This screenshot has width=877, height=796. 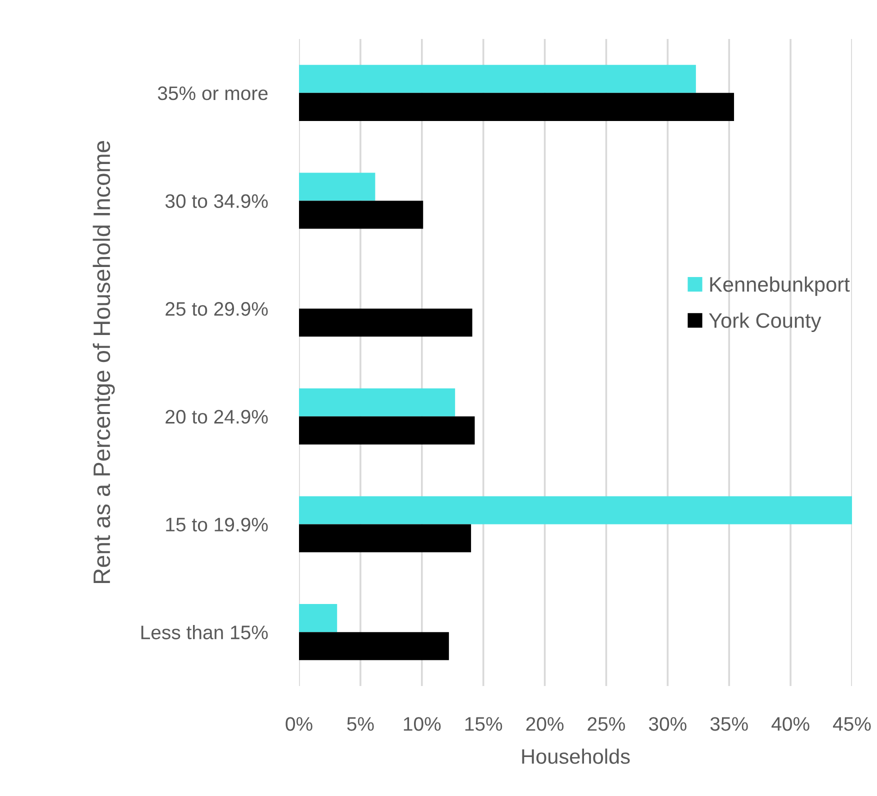 I want to click on x-tick-label: 0%, so click(x=299, y=724).